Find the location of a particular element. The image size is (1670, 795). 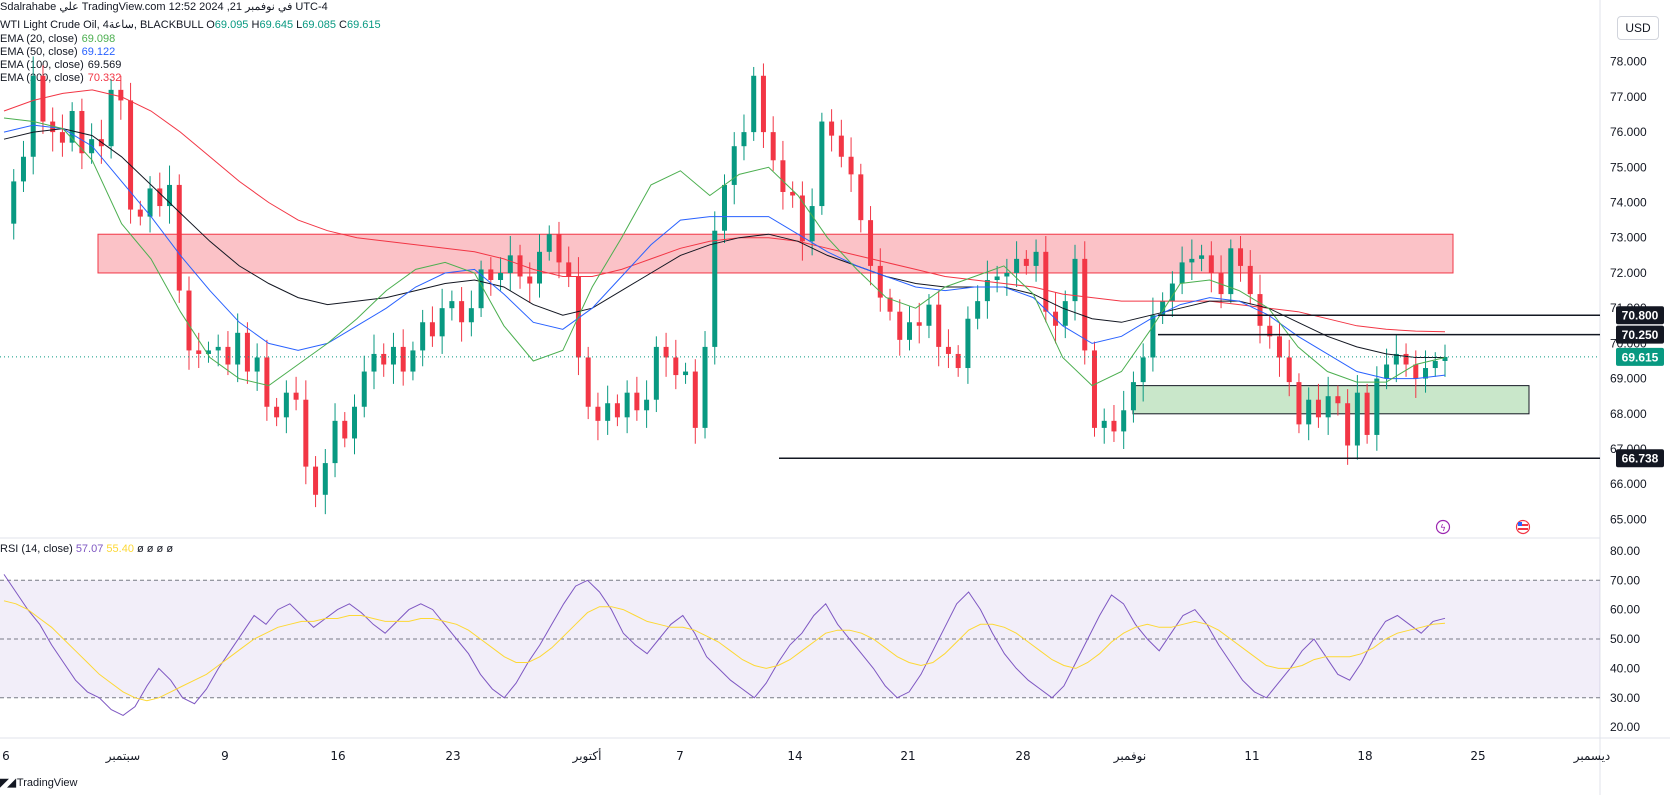

lightning-event-icon: ϟ is located at coordinates (1443, 527).